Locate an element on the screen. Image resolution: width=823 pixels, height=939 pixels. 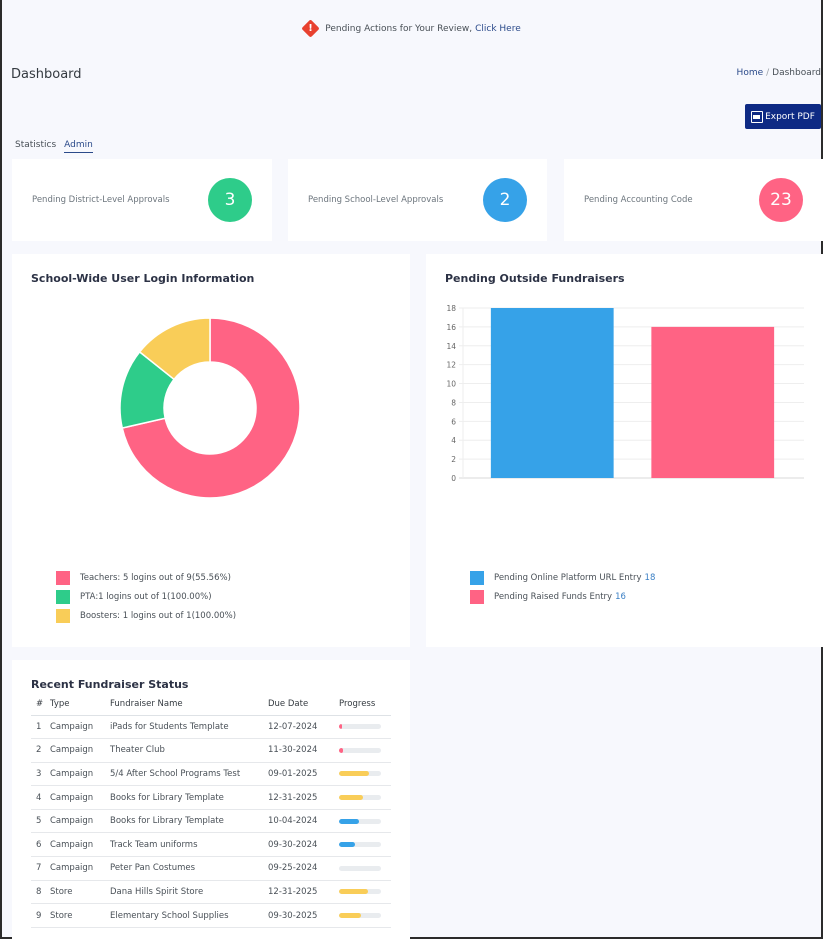
legend-text: PTA:1 logins out of 1(100.00%) is located at coordinates (146, 596).